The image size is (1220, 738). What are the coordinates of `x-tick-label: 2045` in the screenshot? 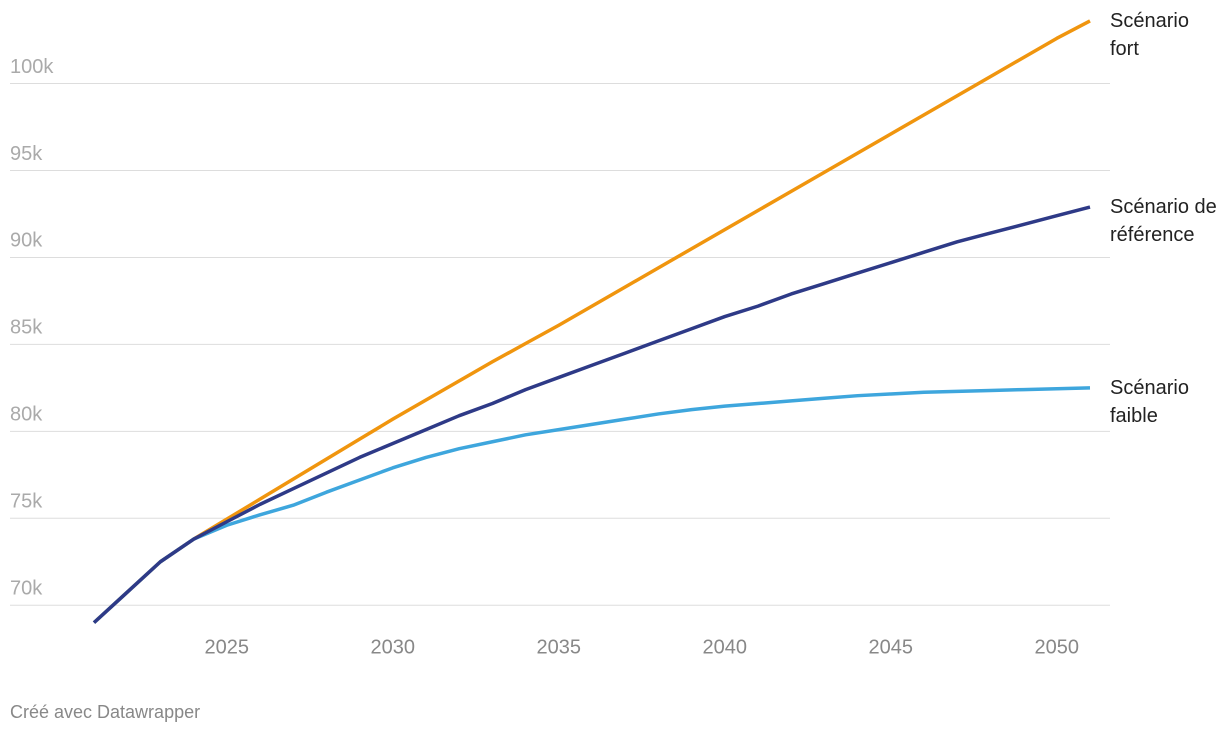 It's located at (891, 647).